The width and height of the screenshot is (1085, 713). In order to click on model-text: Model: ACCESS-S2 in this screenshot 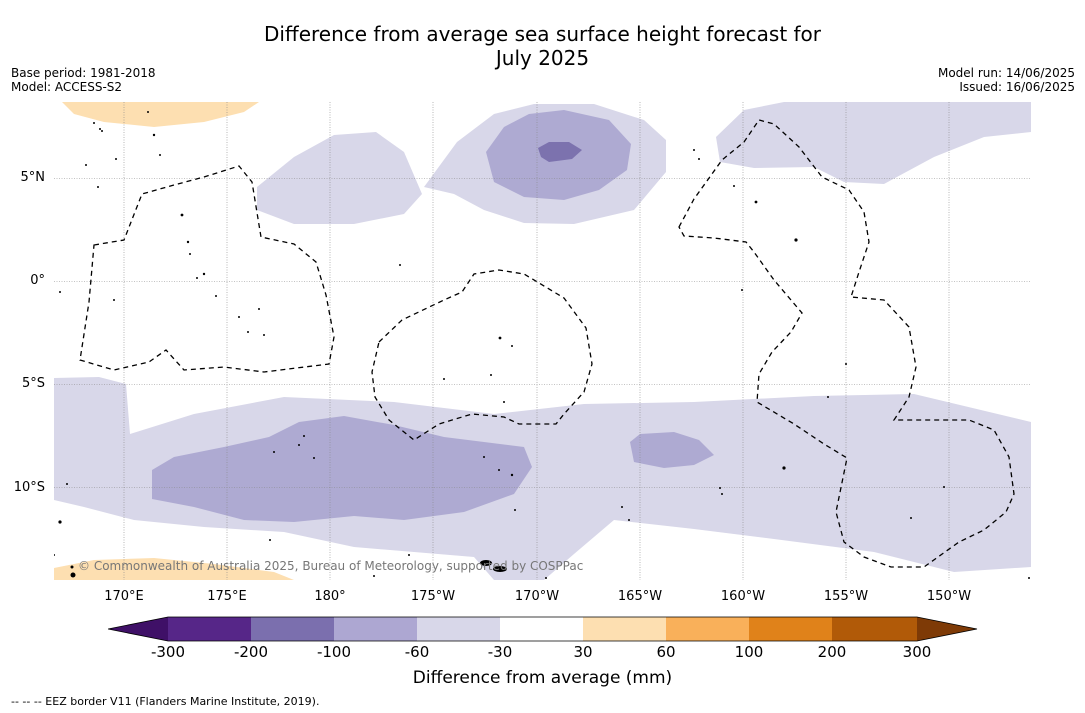, I will do `click(67, 87)`.